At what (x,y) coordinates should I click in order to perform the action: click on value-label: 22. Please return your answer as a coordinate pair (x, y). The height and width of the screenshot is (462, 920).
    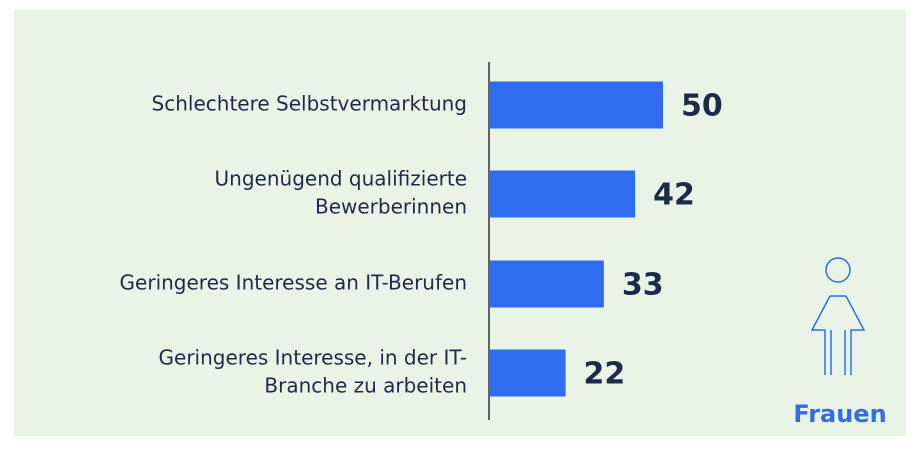
    Looking at the image, I should click on (605, 374).